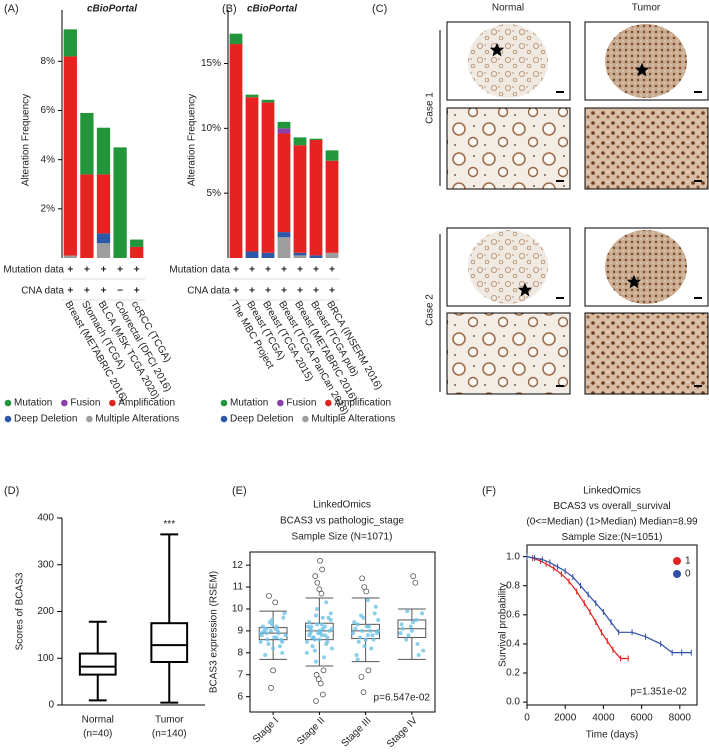 This screenshot has height=755, width=709. I want to click on panel-label: (D), so click(11, 491).